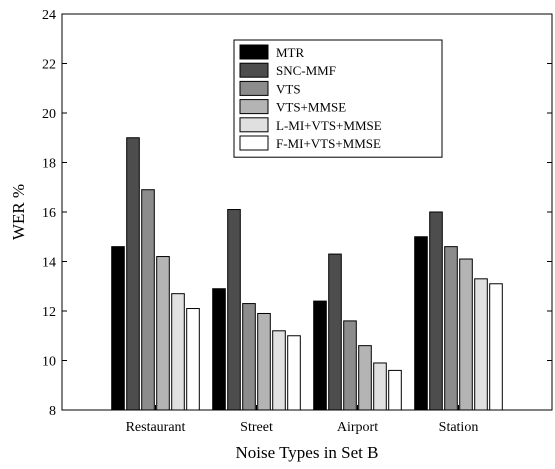 This screenshot has height=469, width=555. What do you see at coordinates (288, 88) in the screenshot?
I see `legend-label: VTS` at bounding box center [288, 88].